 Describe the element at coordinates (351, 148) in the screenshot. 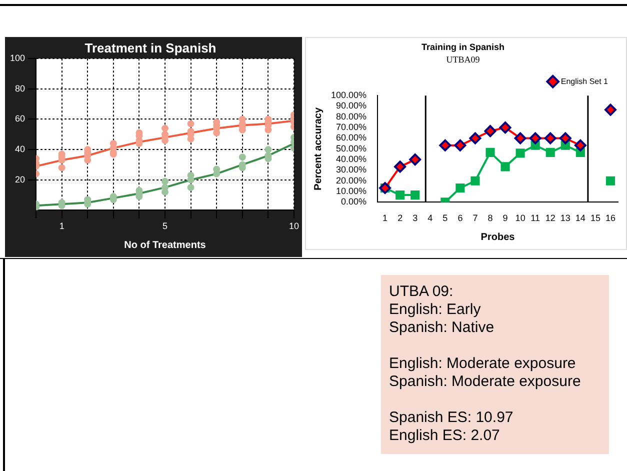

I see `y-tick-label: 50.00%` at that location.